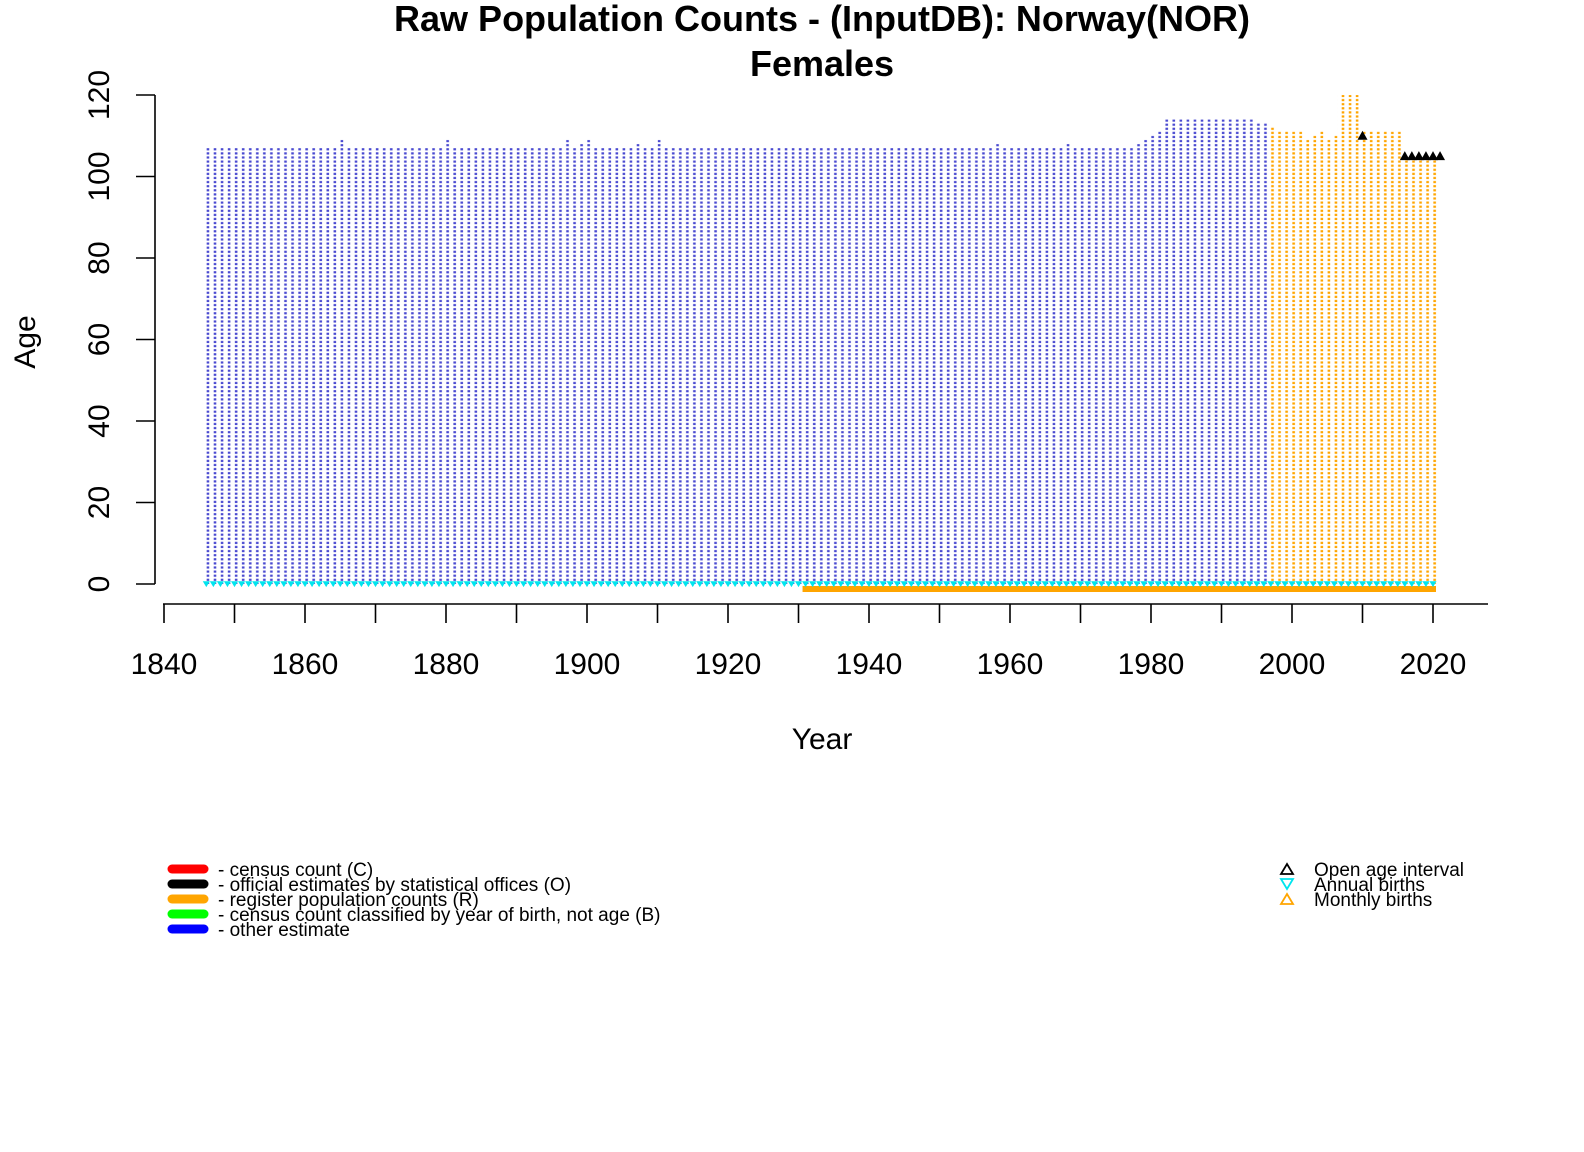 Image resolution: width=1584 pixels, height=1152 pixels. Describe the element at coordinates (25, 341) in the screenshot. I see `y-axis-label: Age` at that location.